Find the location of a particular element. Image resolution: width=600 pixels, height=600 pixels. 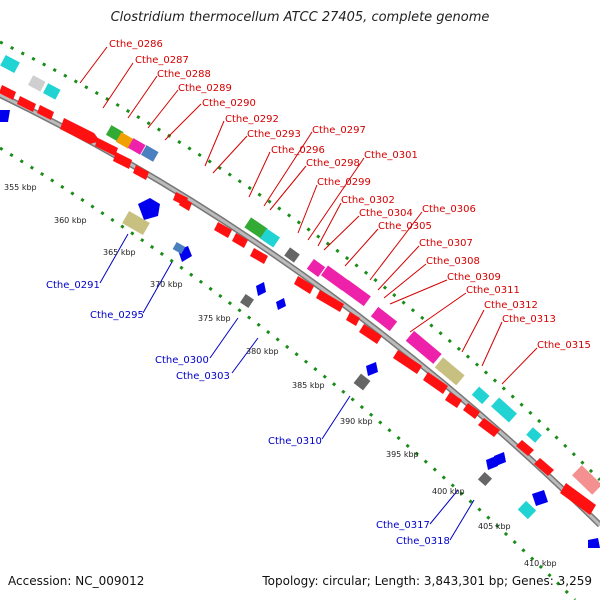

gene-label: Cthe_0290 is located at coordinates (229, 103).